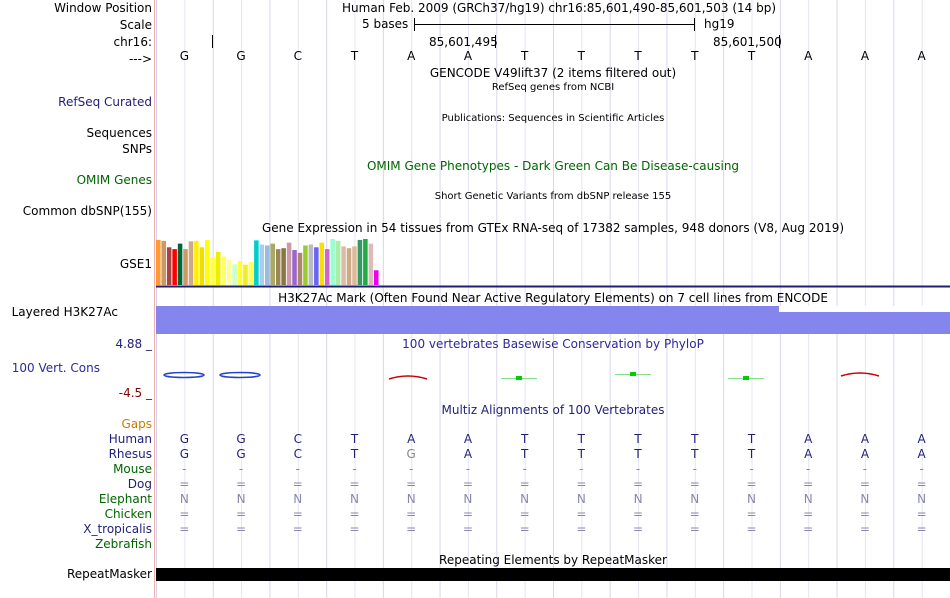 This screenshot has width=950, height=598. What do you see at coordinates (135, 25) in the screenshot?
I see `scale-label: Scale` at bounding box center [135, 25].